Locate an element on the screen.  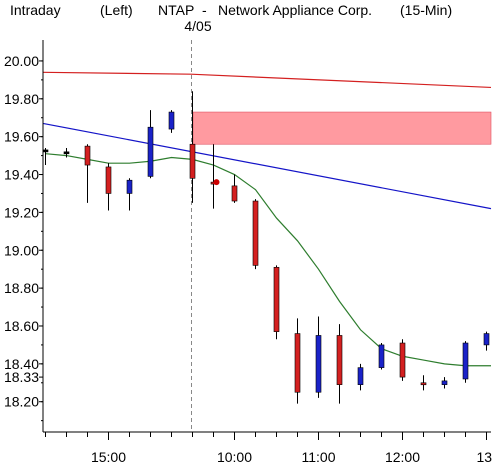
session-break-label: 4/05 is located at coordinates (197, 26).